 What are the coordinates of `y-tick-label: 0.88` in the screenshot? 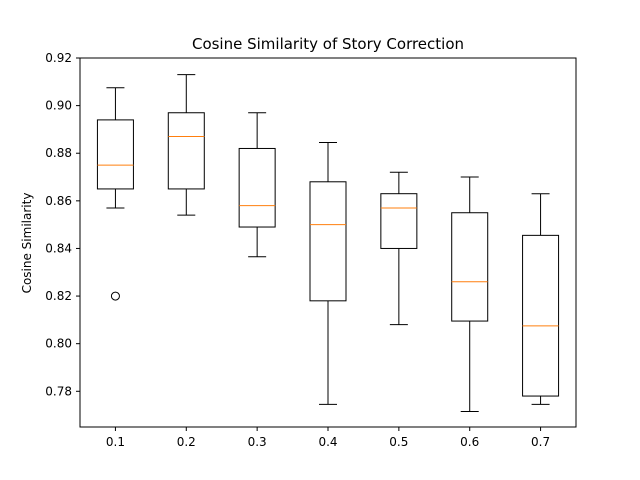 It's located at (58, 153).